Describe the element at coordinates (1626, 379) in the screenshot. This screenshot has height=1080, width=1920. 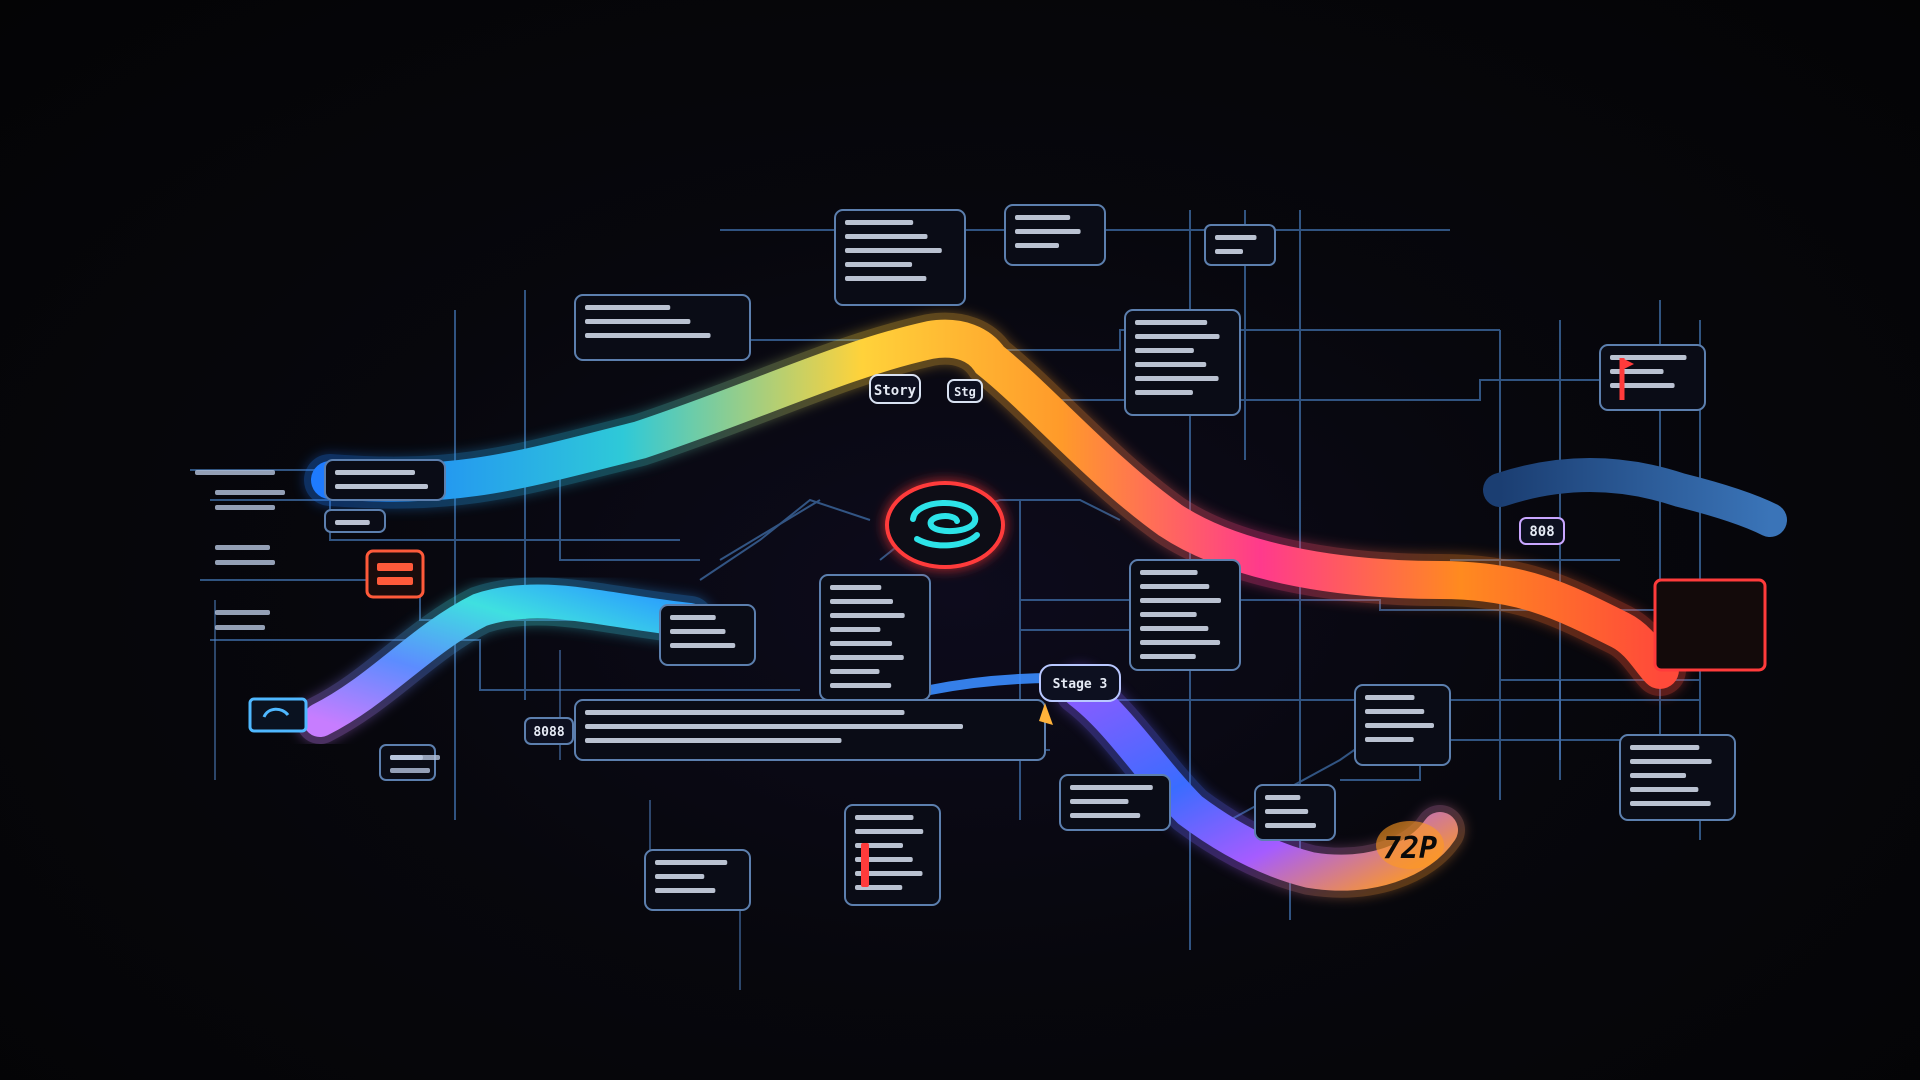
I see `red-flag-icon` at that location.